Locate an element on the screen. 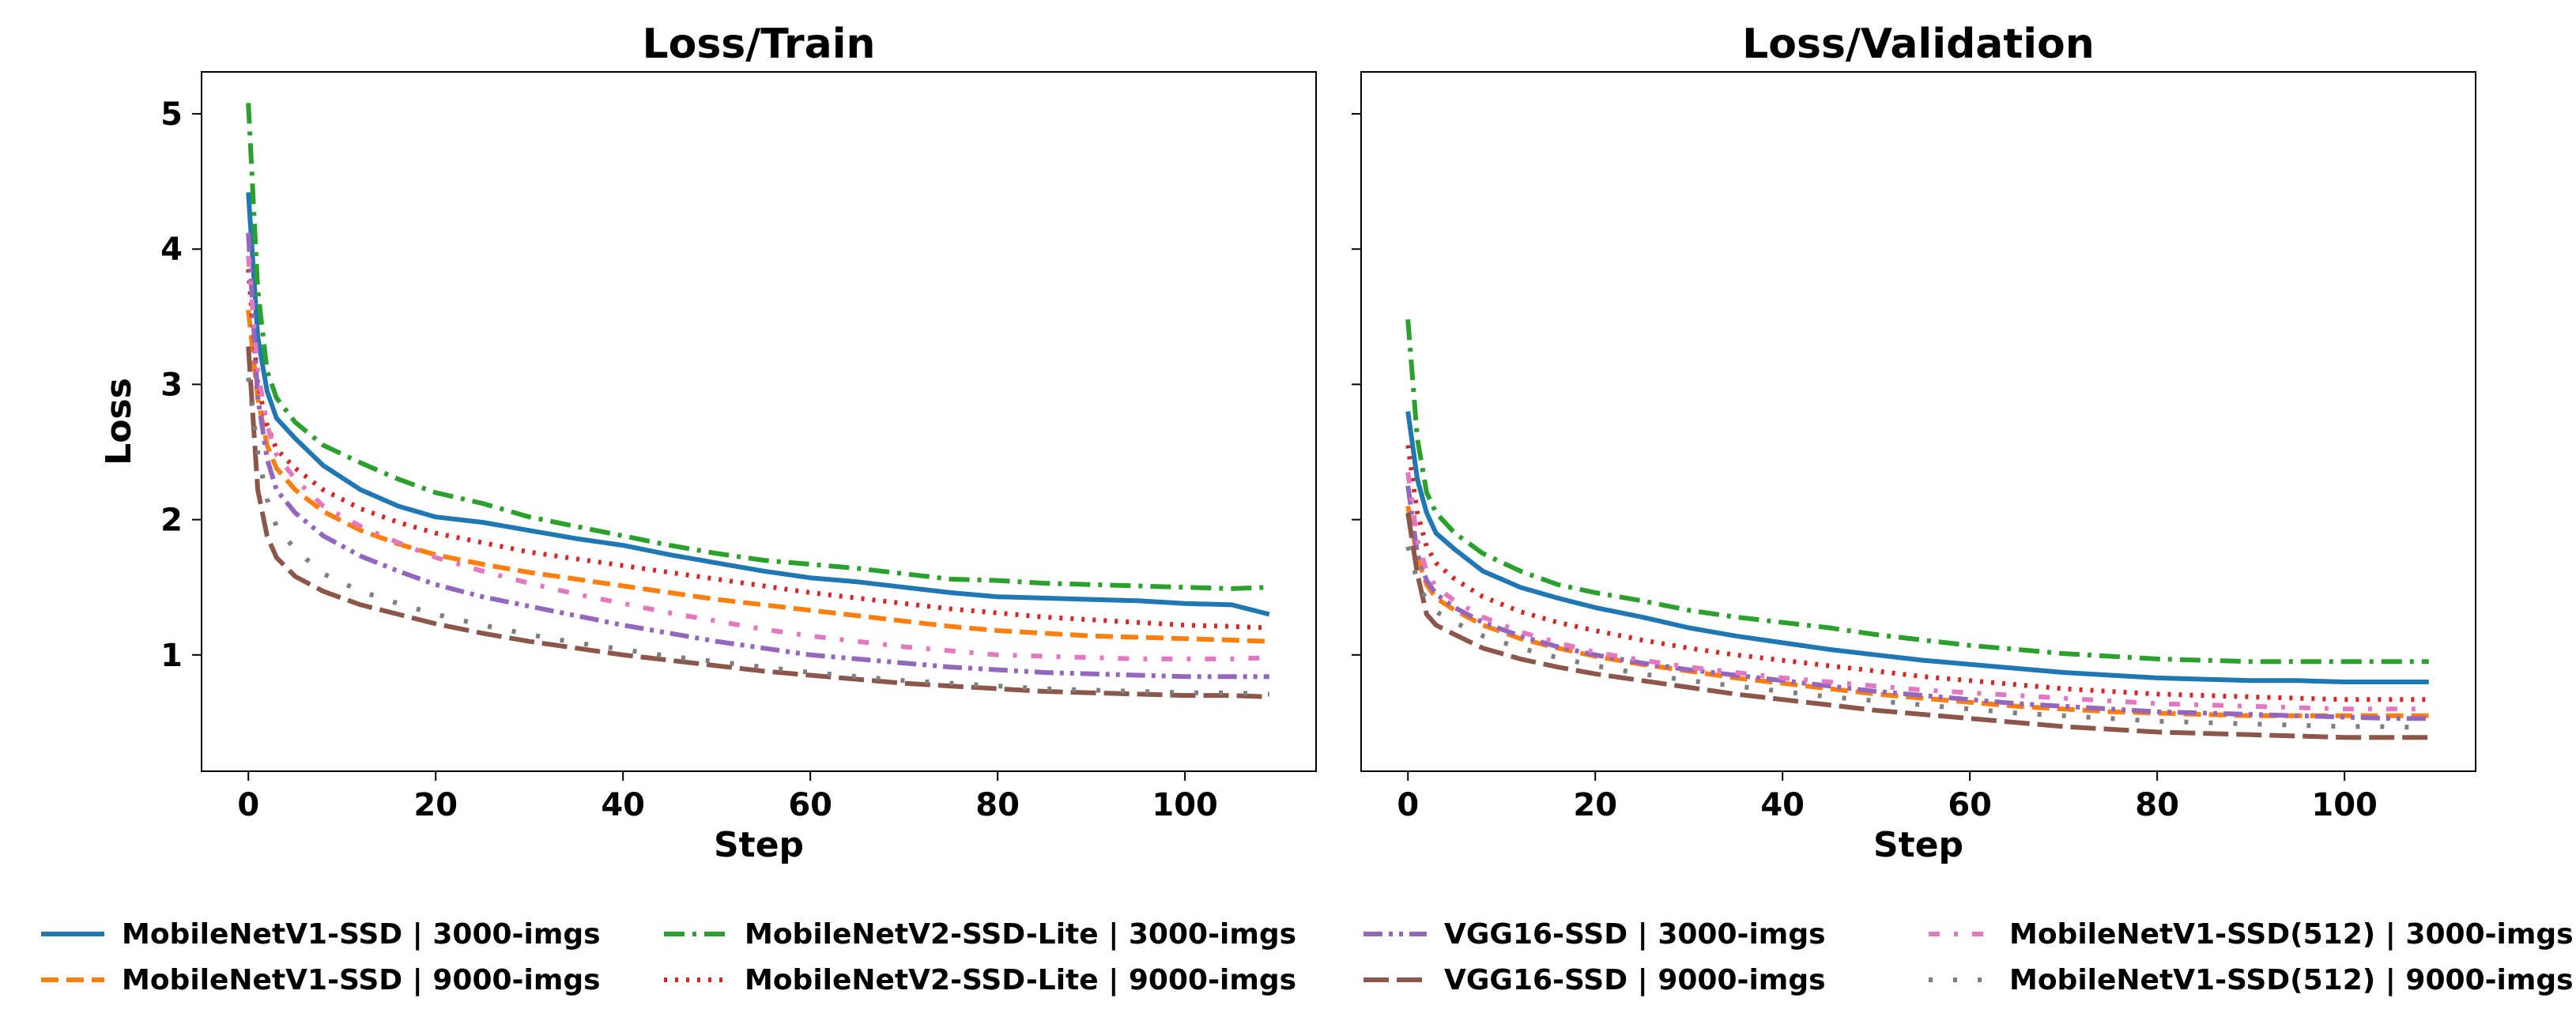  legend-entry: VGG16-SSD | 3000-imgs is located at coordinates (1635, 934).